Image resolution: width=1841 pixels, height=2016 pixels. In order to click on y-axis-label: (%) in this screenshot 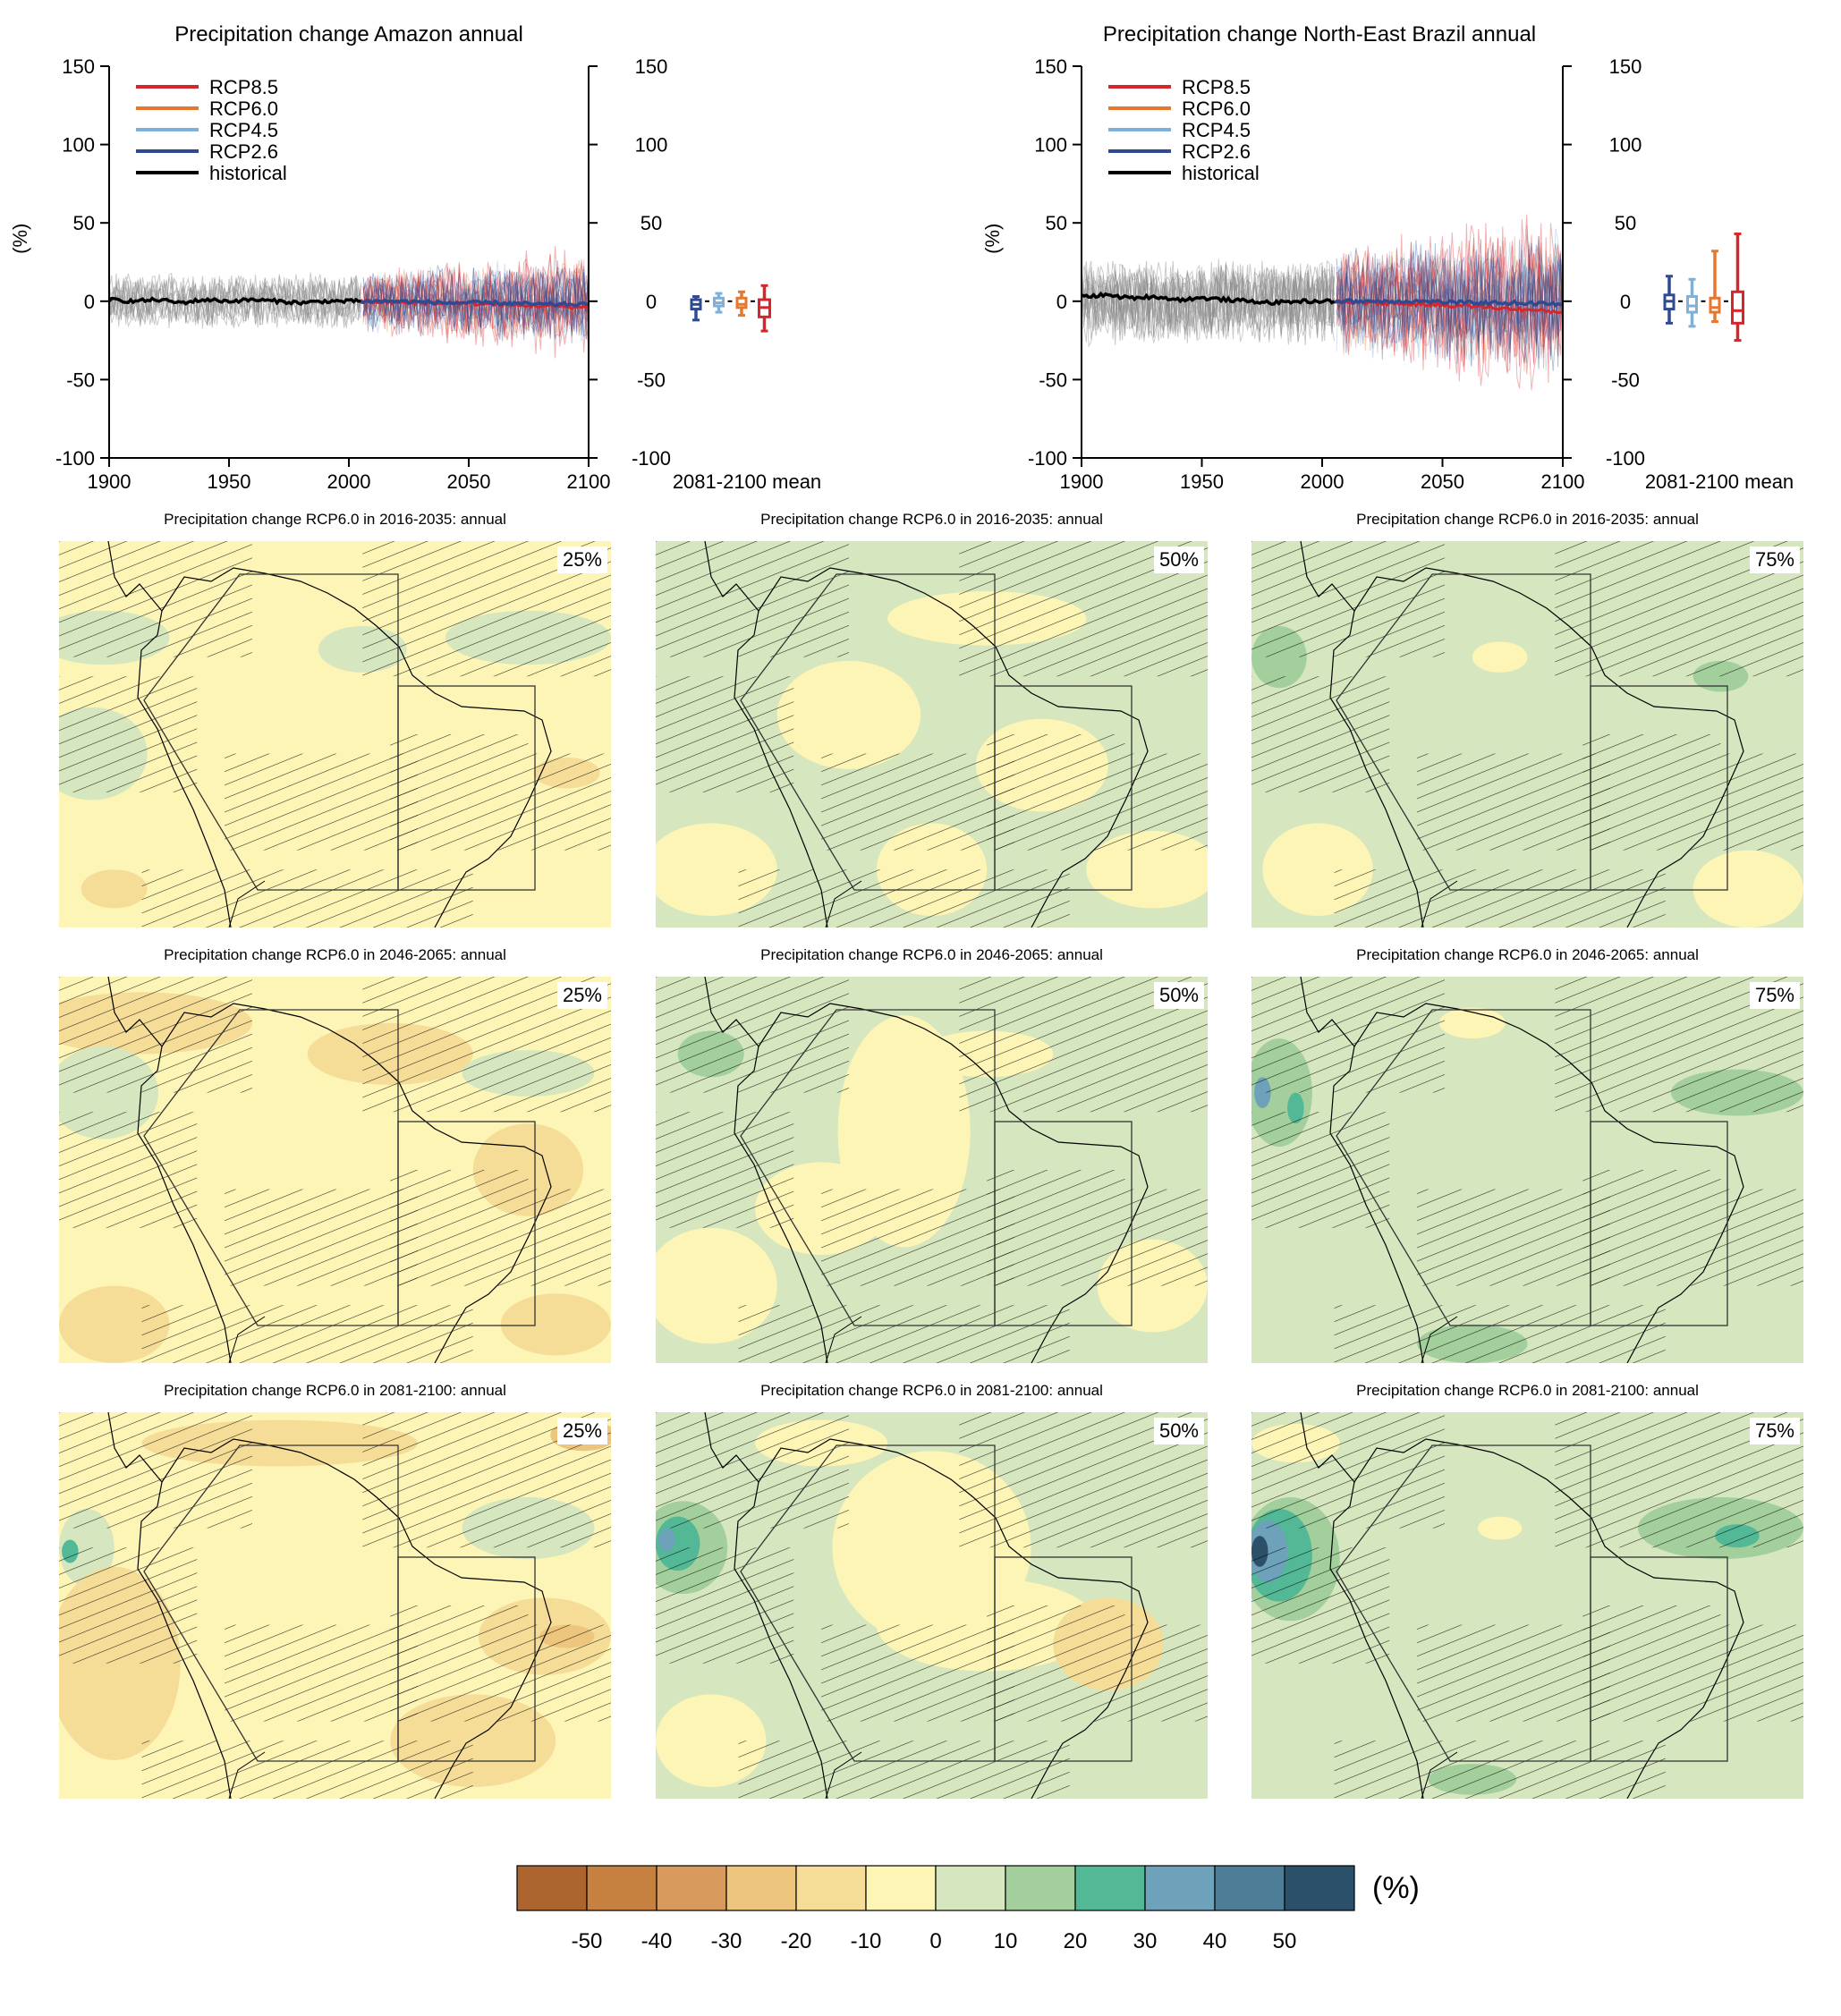, I will do `click(20, 239)`.